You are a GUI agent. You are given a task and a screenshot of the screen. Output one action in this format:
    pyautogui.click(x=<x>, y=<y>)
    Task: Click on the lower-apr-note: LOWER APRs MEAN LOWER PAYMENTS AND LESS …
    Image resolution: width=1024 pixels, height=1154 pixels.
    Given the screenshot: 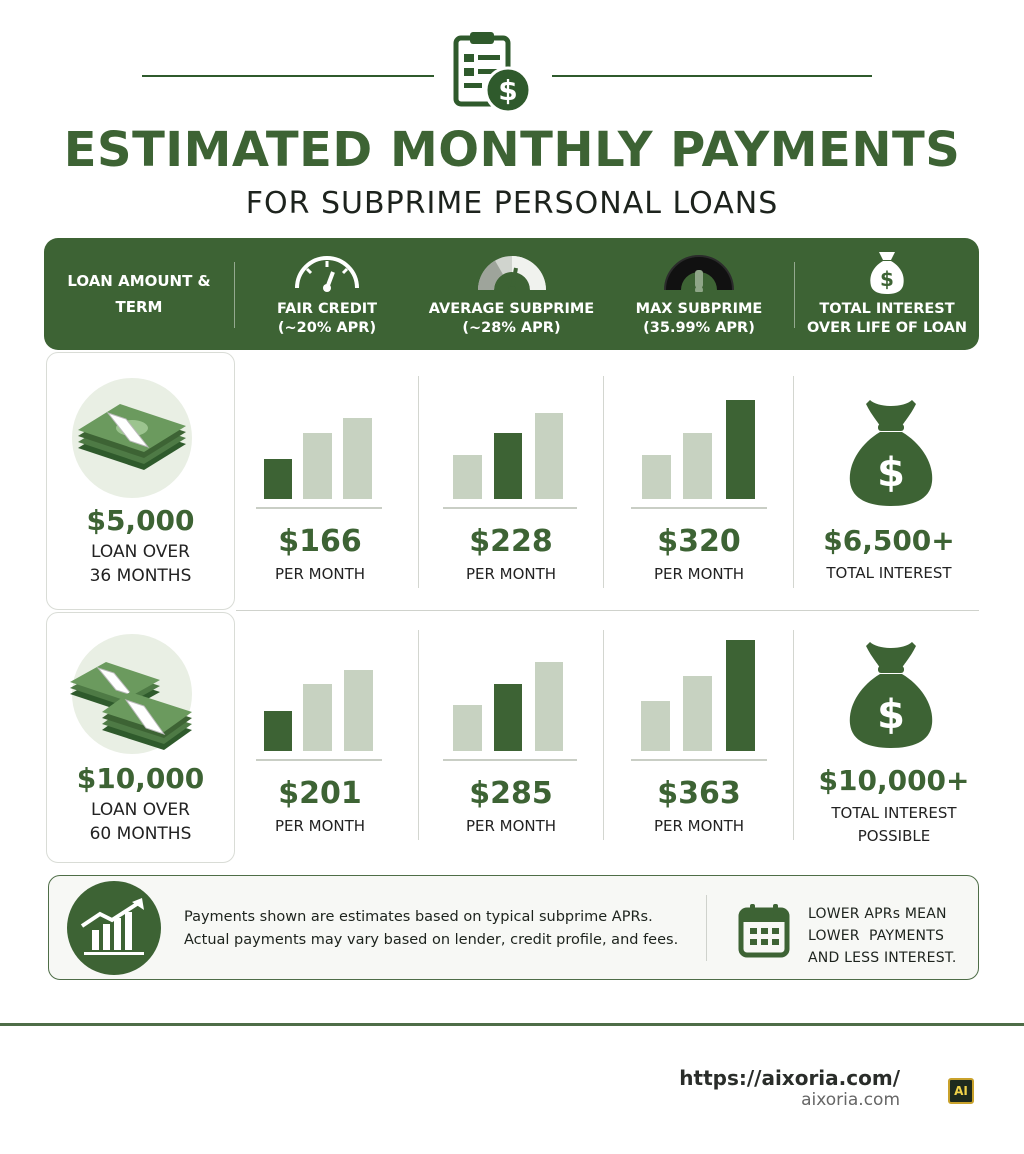 What is the action you would take?
    pyautogui.click(x=882, y=936)
    